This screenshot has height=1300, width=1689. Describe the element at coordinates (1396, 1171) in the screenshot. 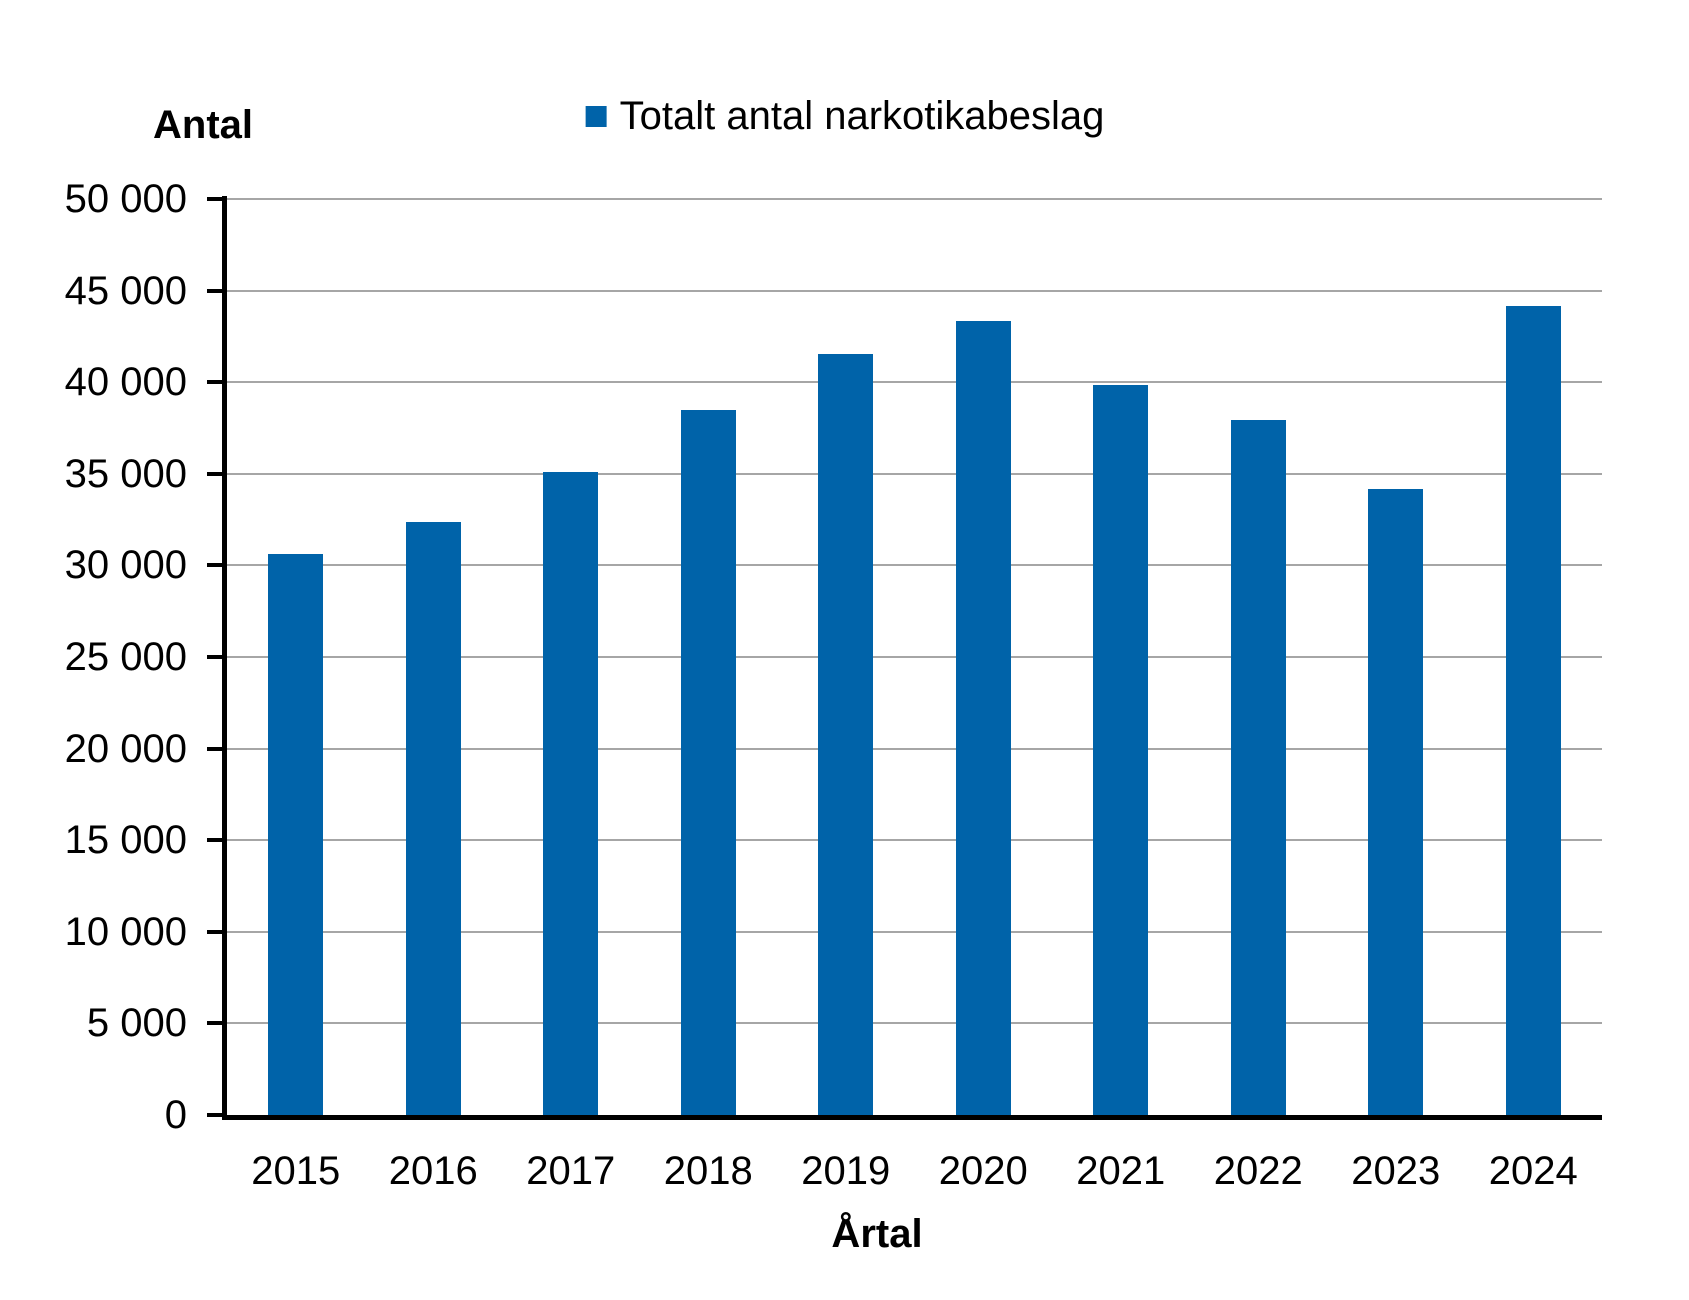

I see `x-tick-label-2023: 2023` at that location.